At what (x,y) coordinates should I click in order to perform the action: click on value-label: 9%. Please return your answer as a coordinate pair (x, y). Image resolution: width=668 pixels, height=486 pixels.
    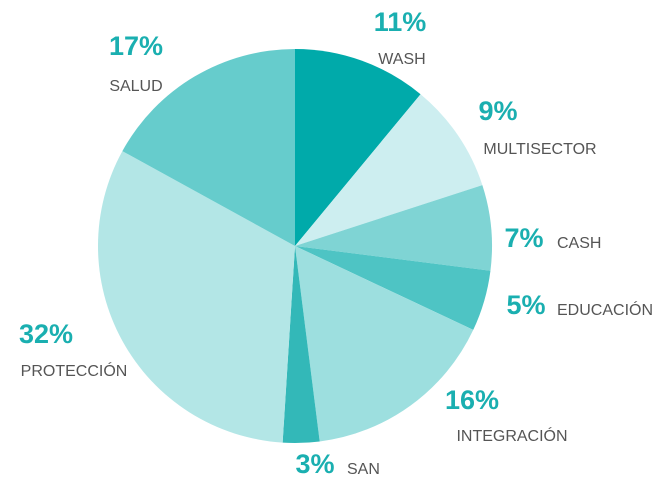
    Looking at the image, I should click on (497, 111).